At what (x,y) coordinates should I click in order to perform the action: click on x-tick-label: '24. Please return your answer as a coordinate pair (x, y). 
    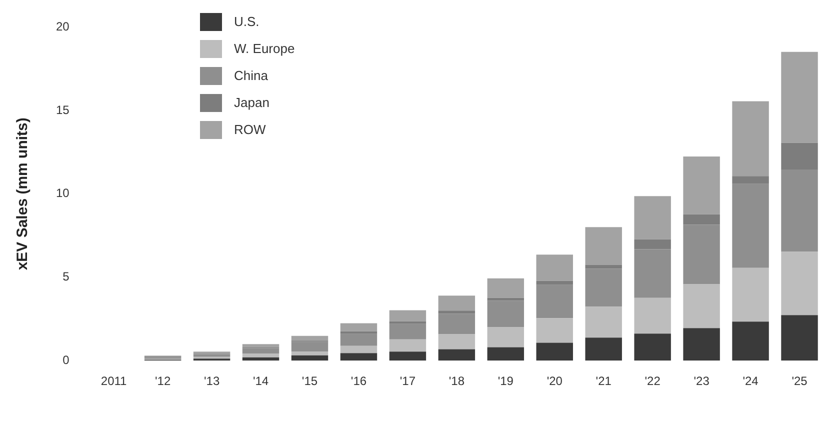
    Looking at the image, I should click on (750, 381).